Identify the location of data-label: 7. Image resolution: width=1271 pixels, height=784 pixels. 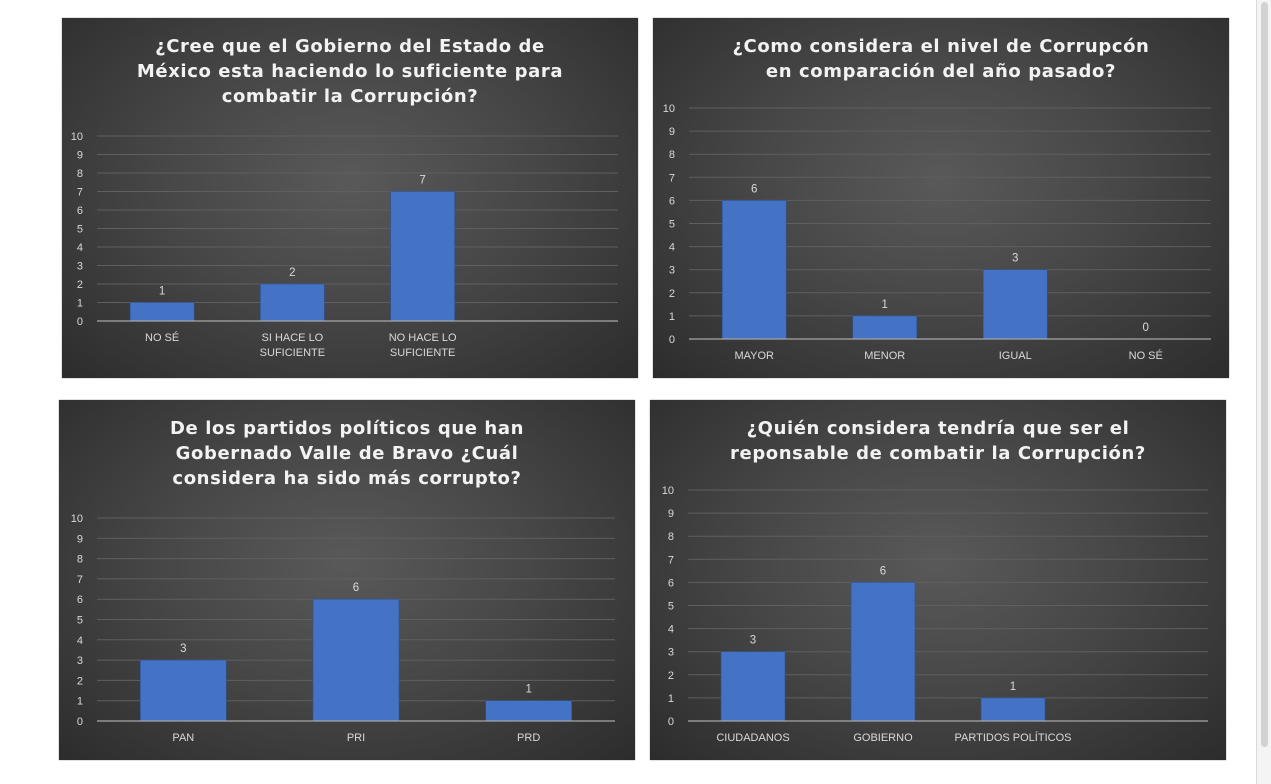
(422, 181).